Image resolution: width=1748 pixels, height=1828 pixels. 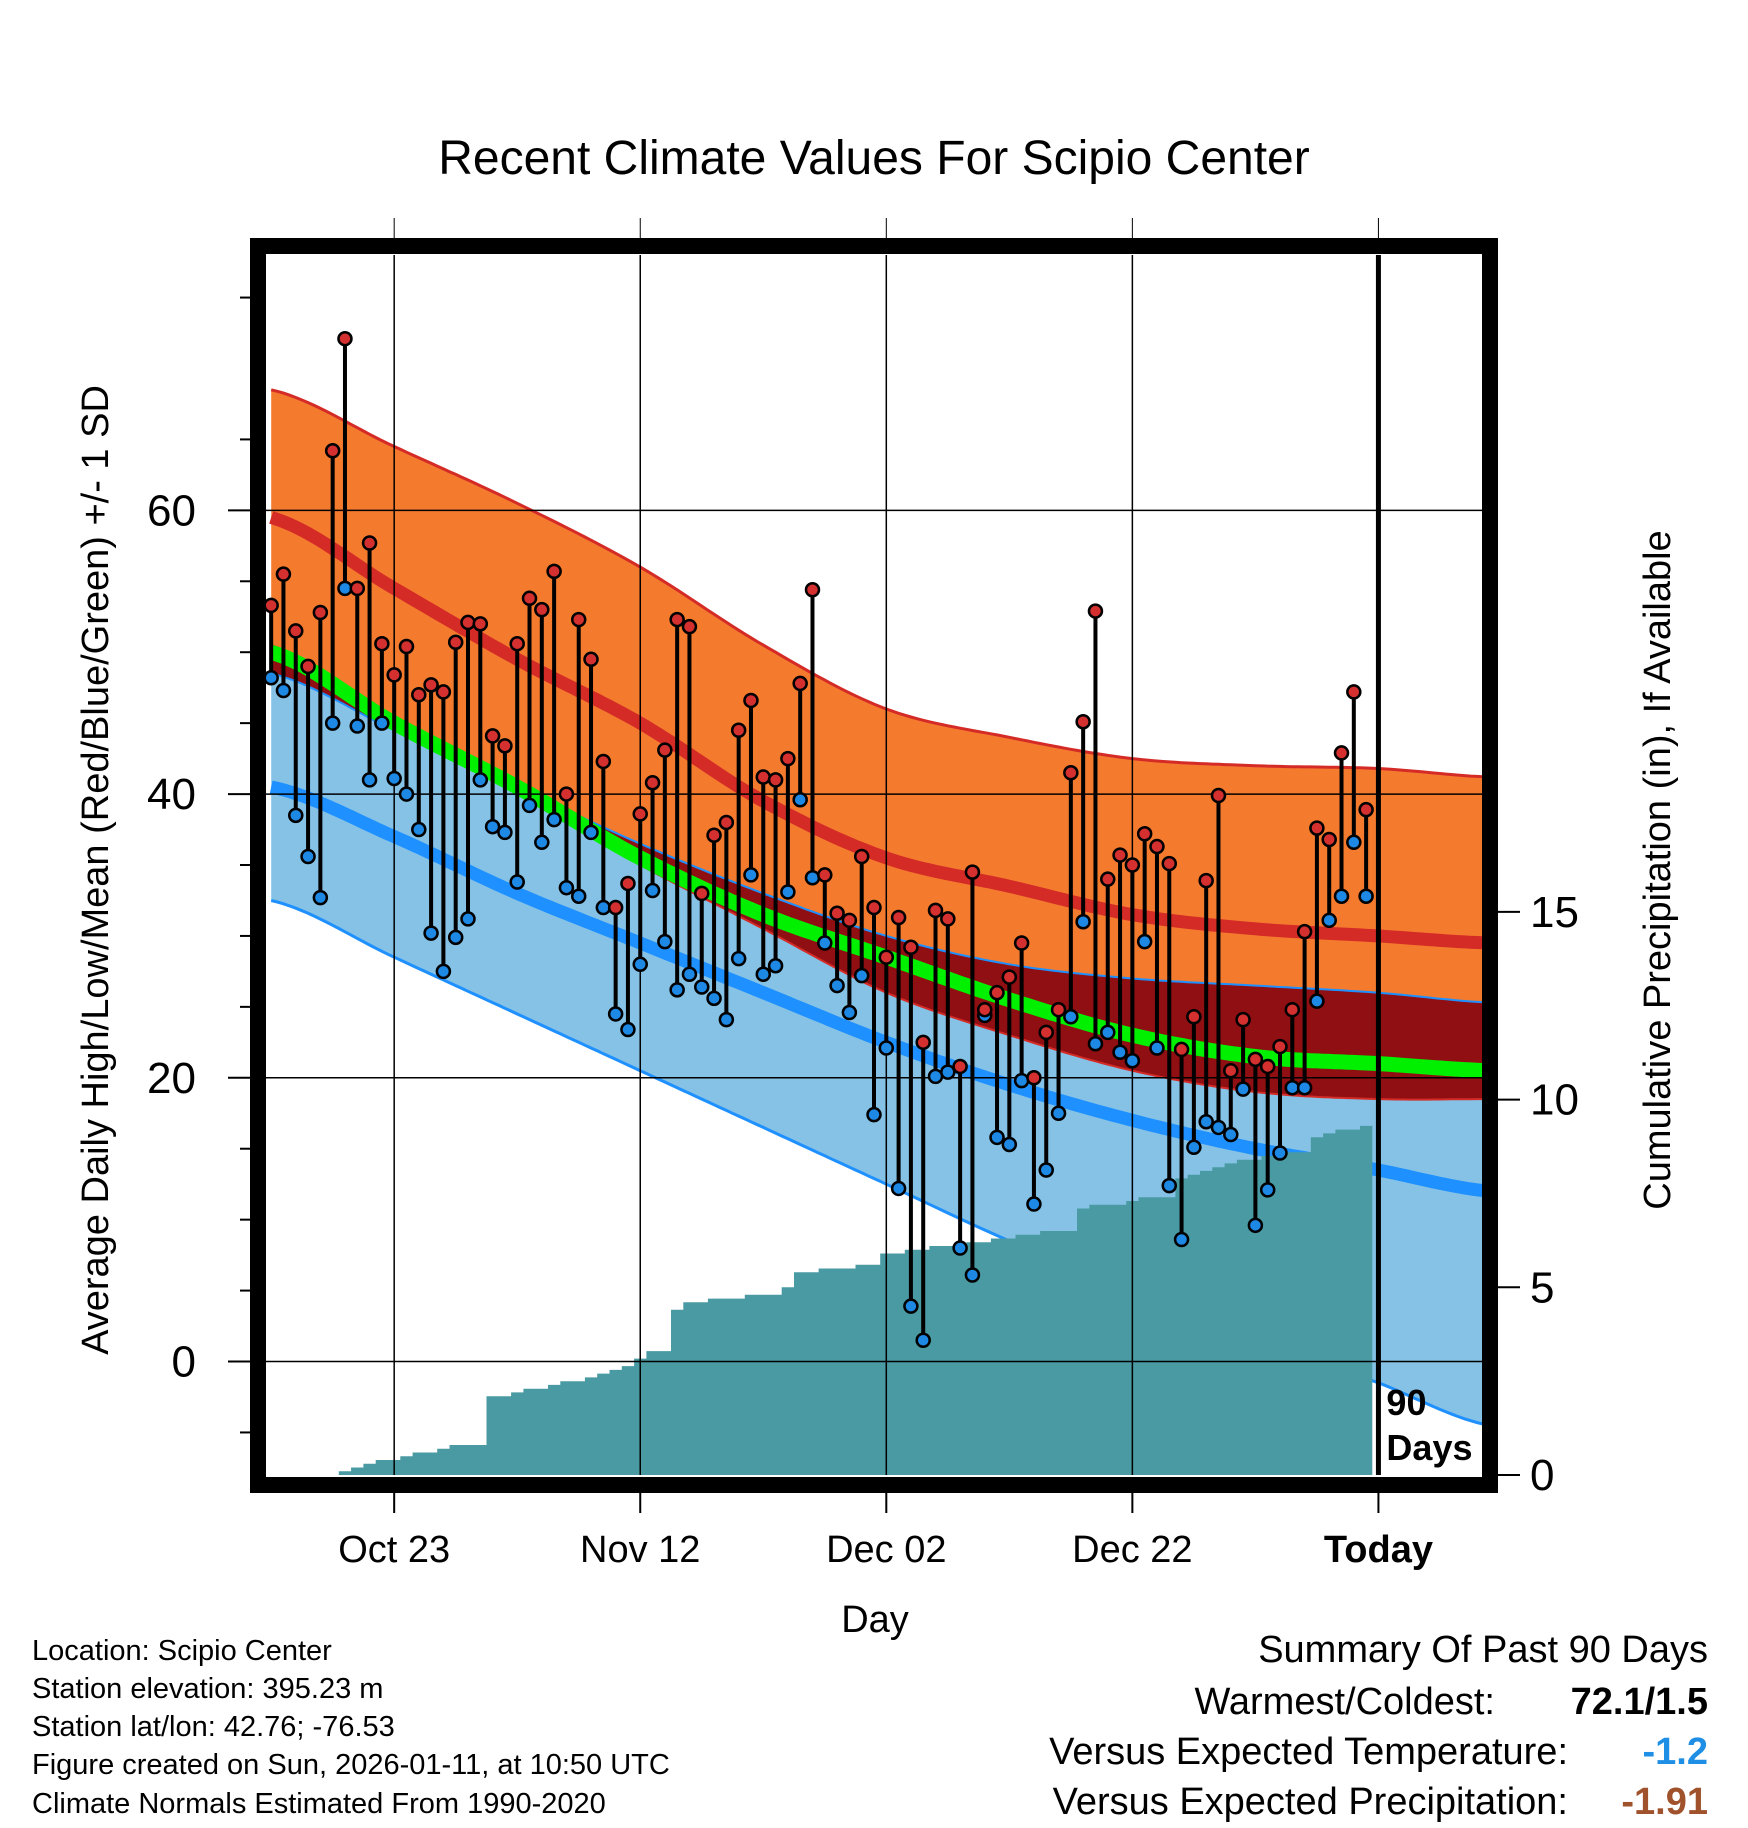 I want to click on x-tick-label: Today, so click(x=1378, y=1550).